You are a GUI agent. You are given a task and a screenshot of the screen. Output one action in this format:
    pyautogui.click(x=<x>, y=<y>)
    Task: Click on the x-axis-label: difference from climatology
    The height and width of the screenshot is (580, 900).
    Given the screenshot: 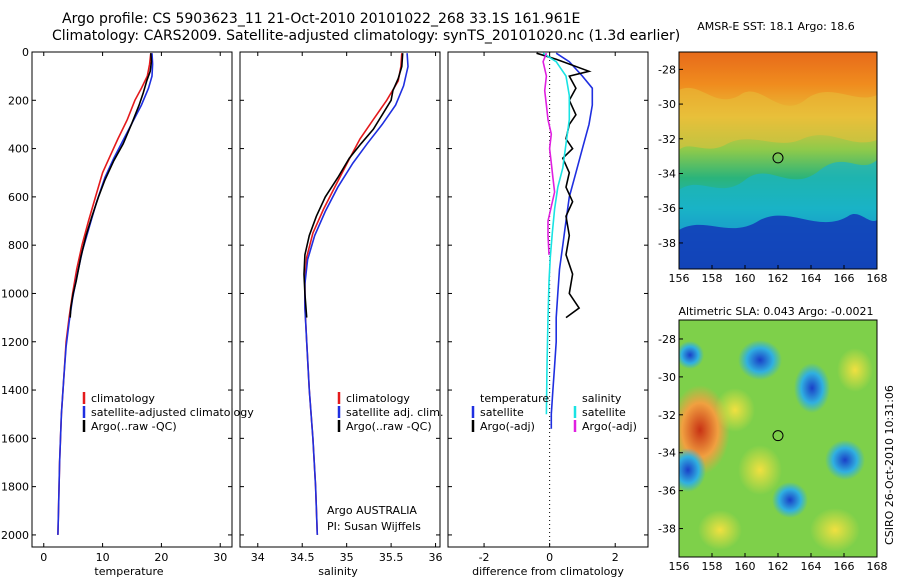 What is the action you would take?
    pyautogui.click(x=548, y=571)
    